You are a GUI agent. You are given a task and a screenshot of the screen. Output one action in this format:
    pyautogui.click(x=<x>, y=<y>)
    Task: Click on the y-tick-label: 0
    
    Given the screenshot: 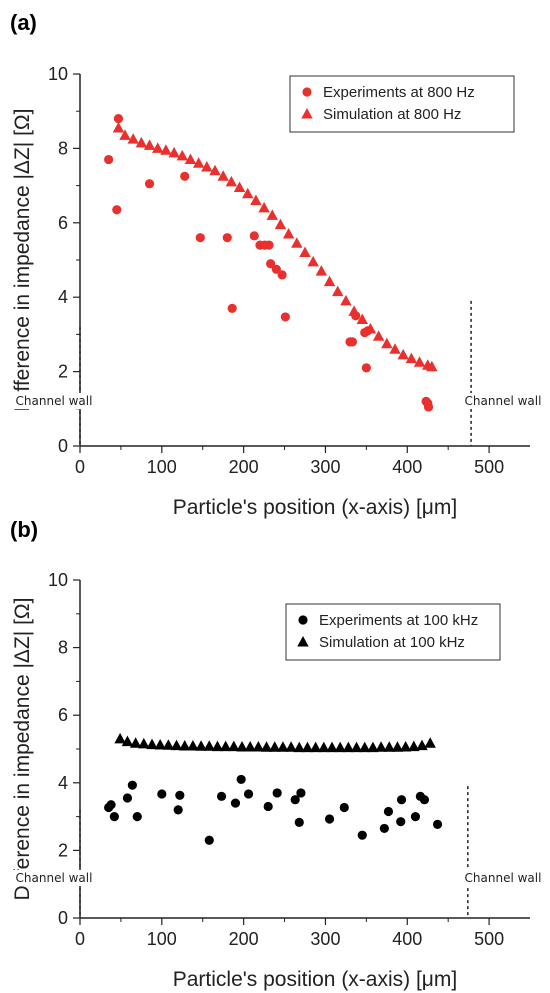 What is the action you would take?
    pyautogui.click(x=63, y=446)
    